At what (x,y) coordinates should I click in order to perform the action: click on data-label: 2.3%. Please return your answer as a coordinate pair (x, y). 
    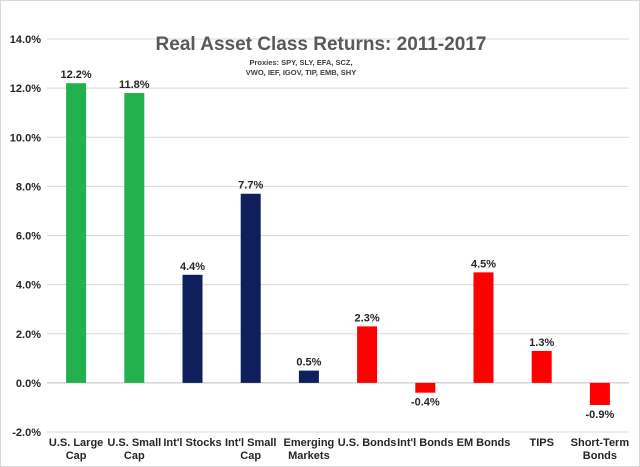
    Looking at the image, I should click on (367, 318).